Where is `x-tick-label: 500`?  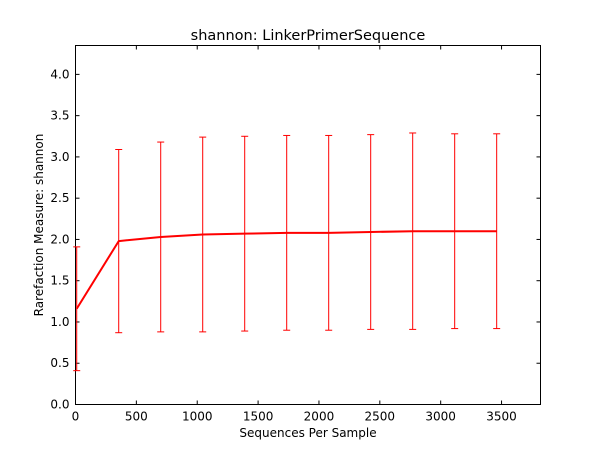
x-tick-label: 500 is located at coordinates (136, 417).